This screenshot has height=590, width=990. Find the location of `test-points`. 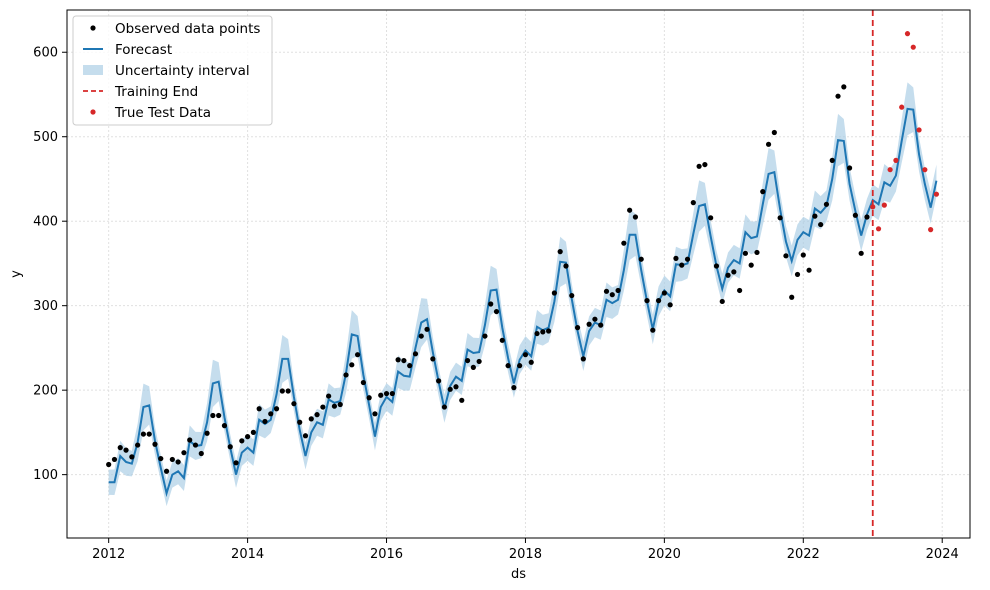

test-points is located at coordinates (905, 132).